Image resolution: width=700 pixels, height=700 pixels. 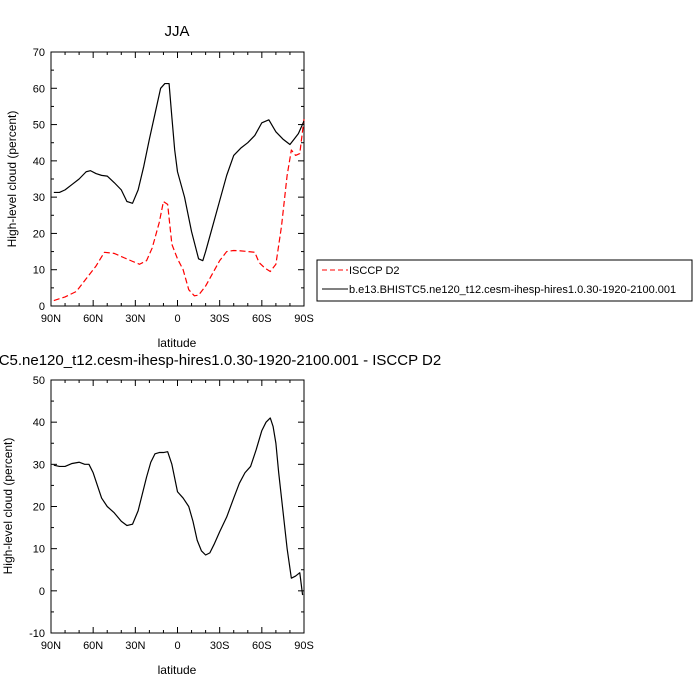 What do you see at coordinates (12, 179) in the screenshot?
I see `top-y-axis-label: High-level cloud (percent)` at bounding box center [12, 179].